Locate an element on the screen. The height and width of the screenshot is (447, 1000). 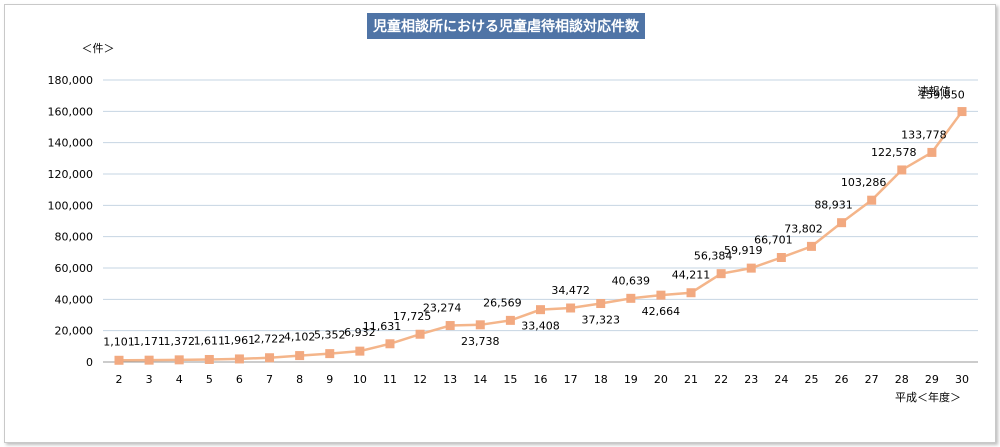
data-label: 1,961 is located at coordinates (240, 340).